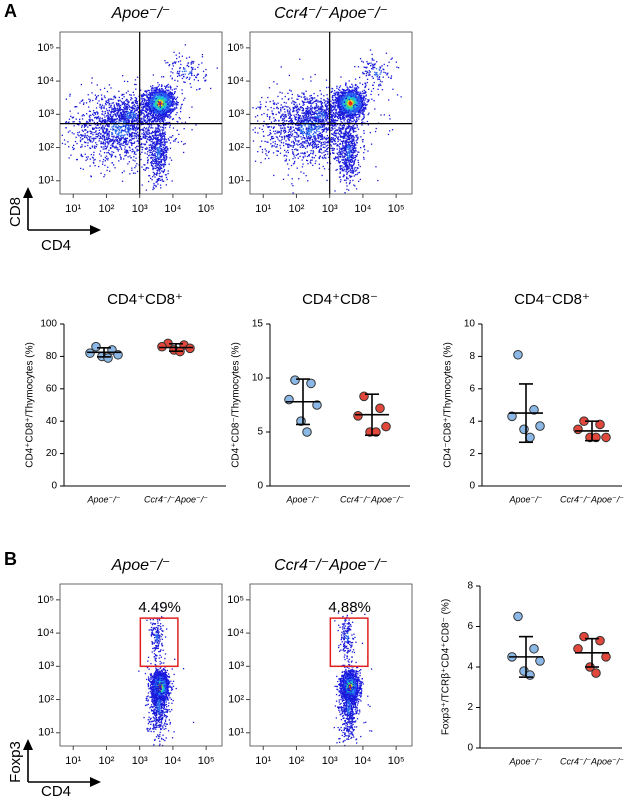 The width and height of the screenshot is (631, 800). What do you see at coordinates (15, 212) in the screenshot?
I see `flow-axis-label: CD8` at bounding box center [15, 212].